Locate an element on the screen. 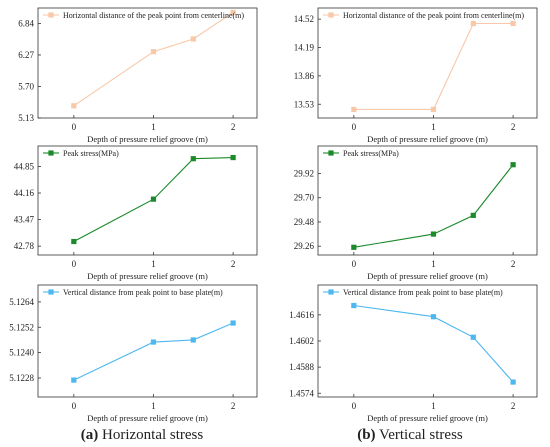 This screenshot has width=550, height=447. y-tick-label: 5.1228 is located at coordinates (21, 378).